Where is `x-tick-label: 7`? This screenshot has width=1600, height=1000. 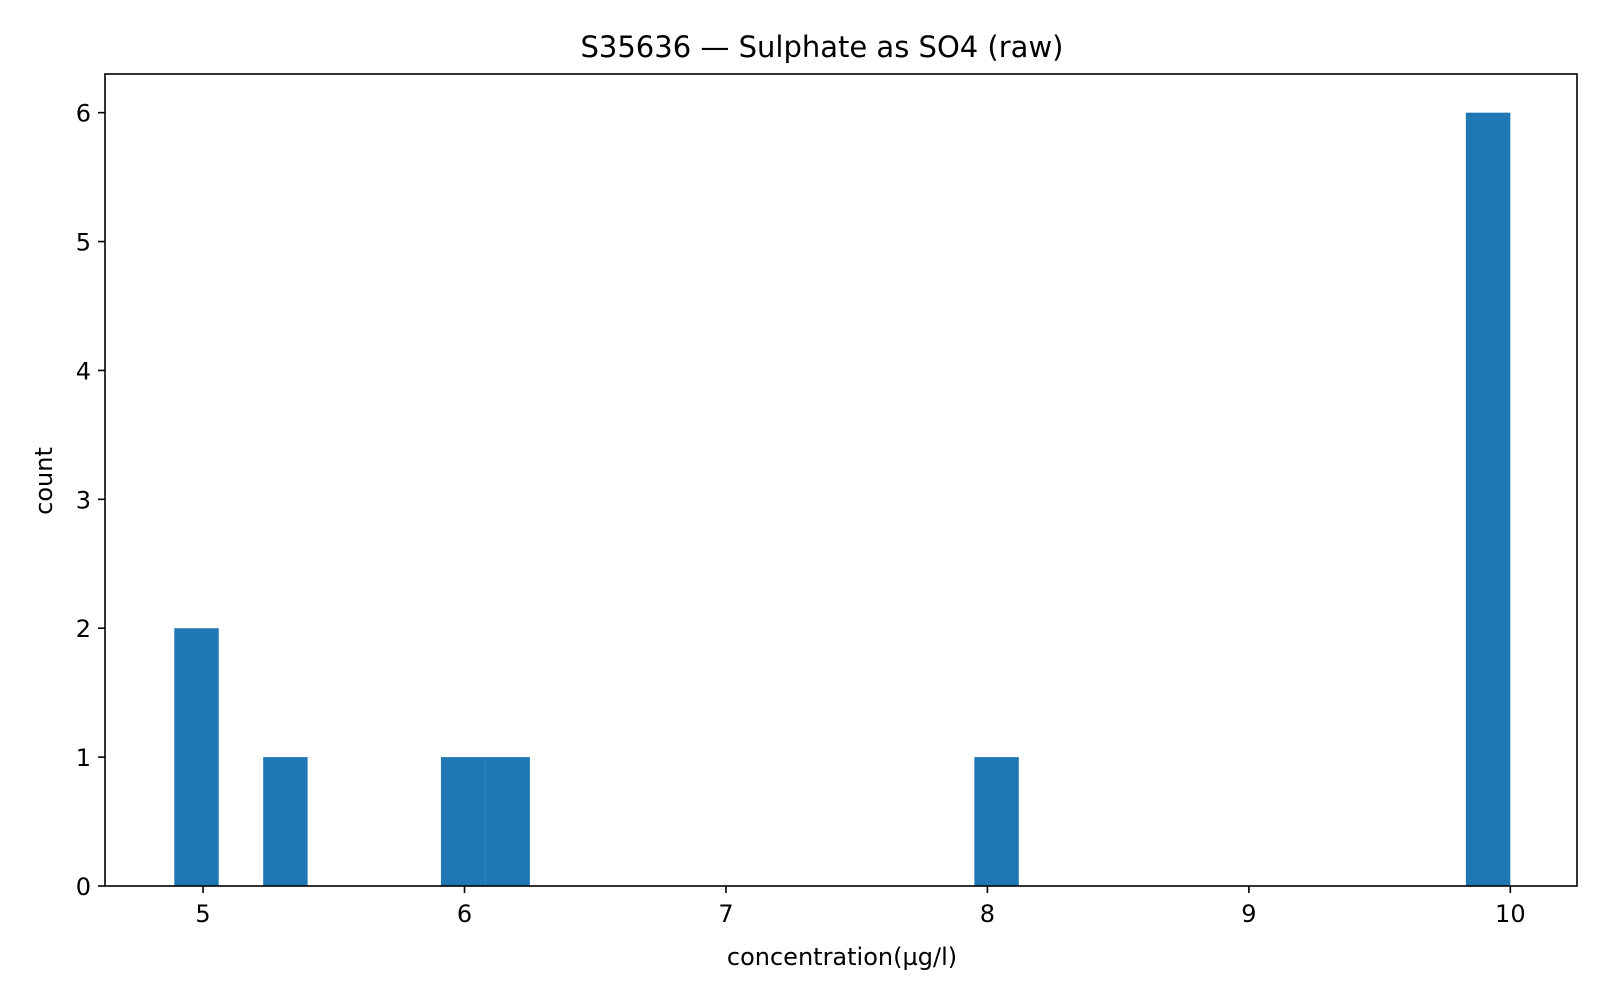 x-tick-label: 7 is located at coordinates (725, 914).